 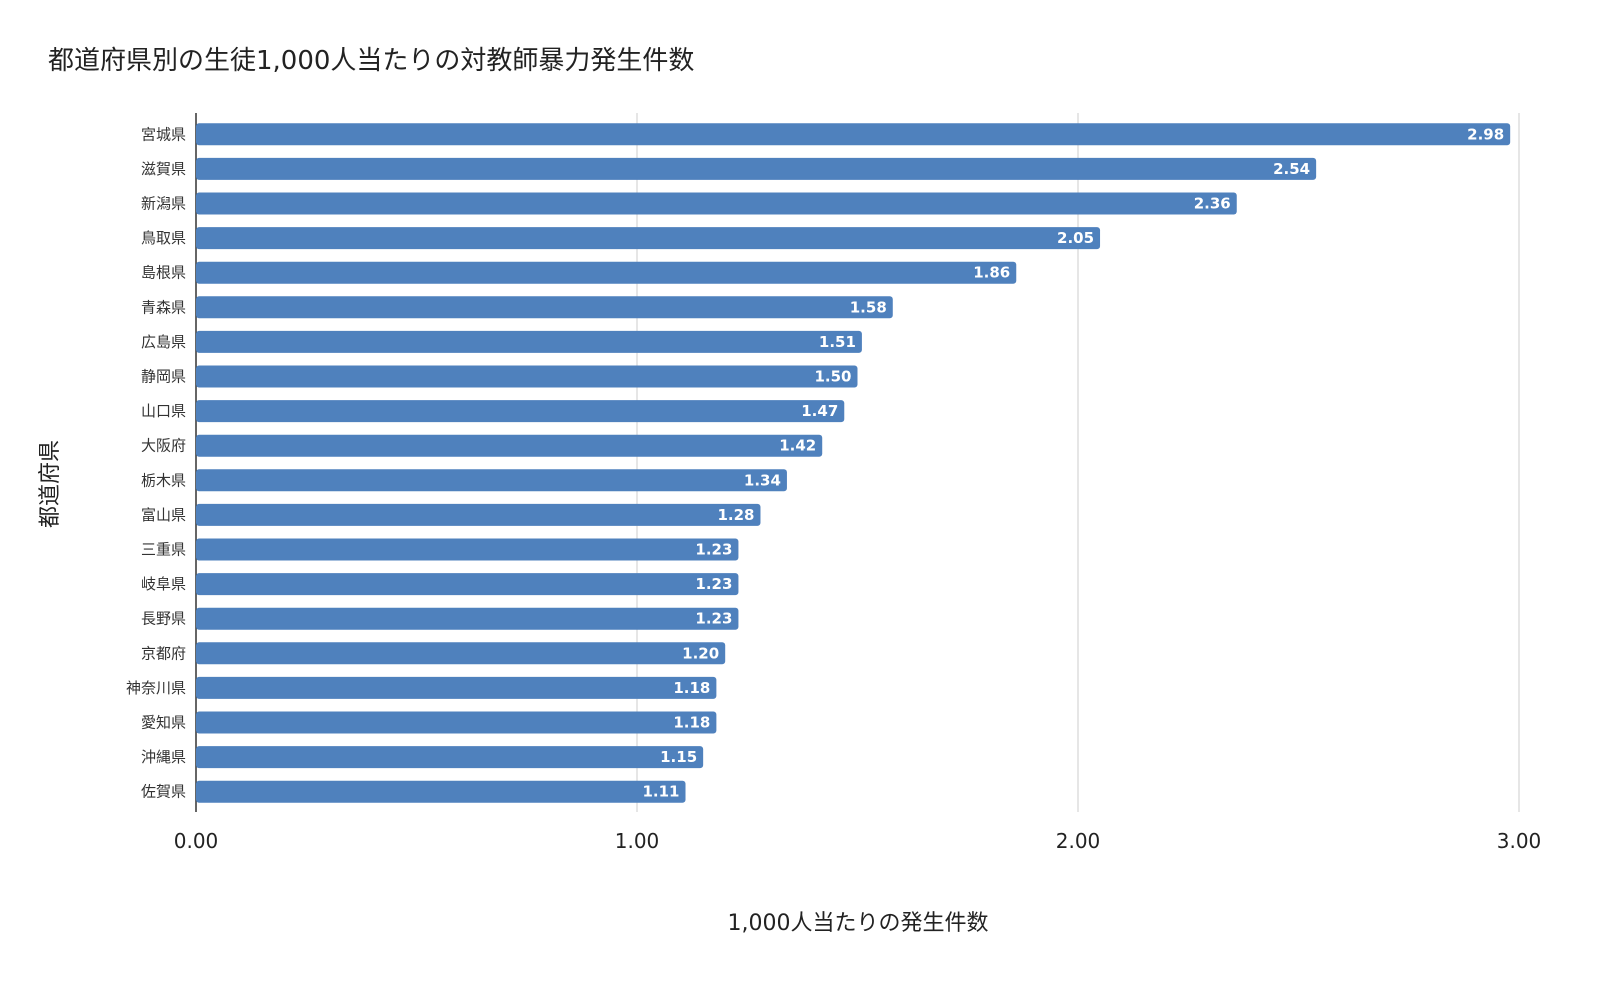 I want to click on category-label: 愛知県, so click(x=163, y=723).